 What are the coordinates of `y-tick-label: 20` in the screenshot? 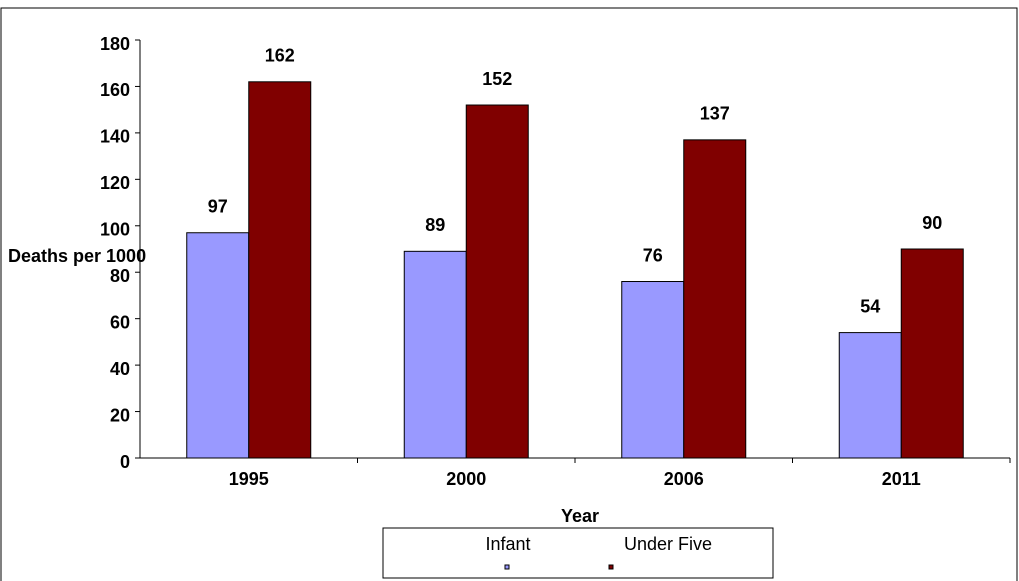 It's located at (120, 415).